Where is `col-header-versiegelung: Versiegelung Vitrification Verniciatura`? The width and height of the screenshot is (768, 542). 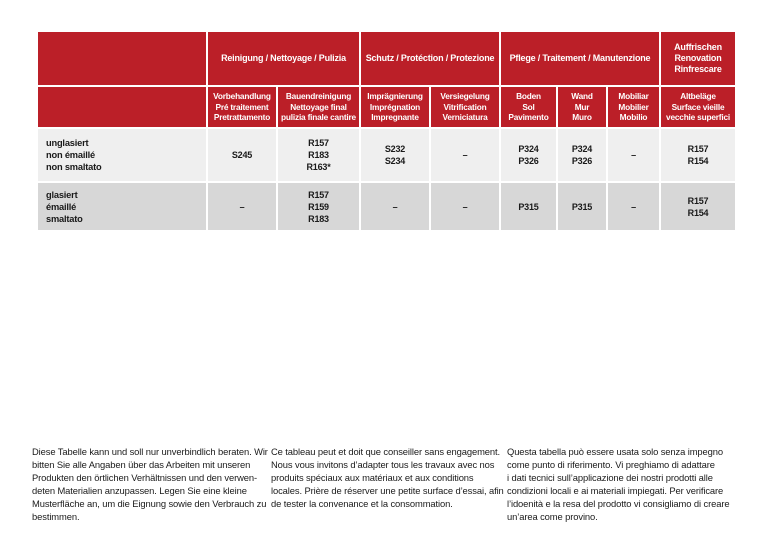
col-header-versiegelung: Versiegelung Vitrification Verniciatura is located at coordinates (465, 107).